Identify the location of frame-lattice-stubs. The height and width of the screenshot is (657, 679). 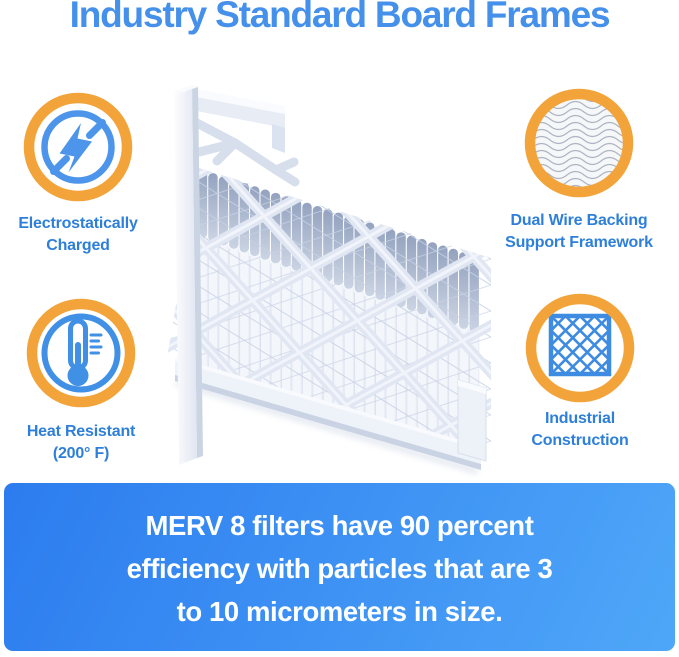
(245, 152).